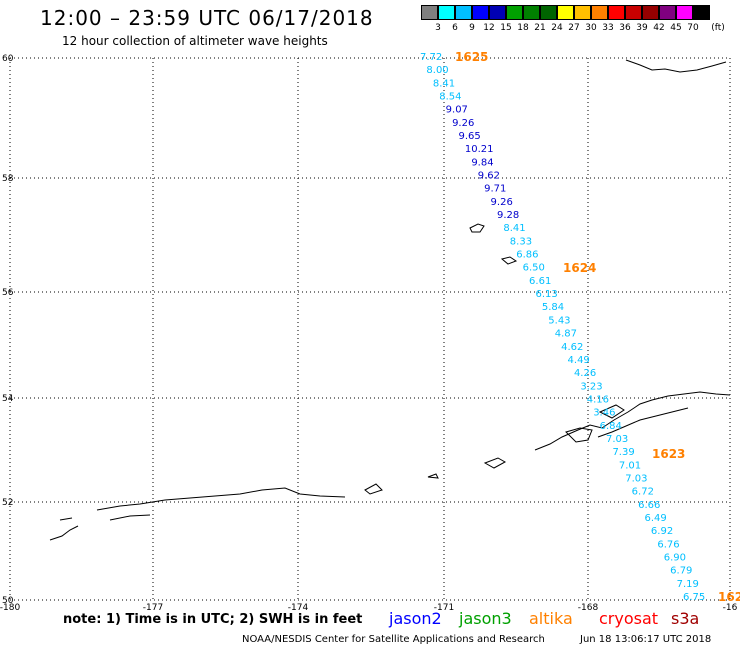 This screenshot has height=650, width=740. What do you see at coordinates (10, 608) in the screenshot?
I see `lon-tick-label: -180` at bounding box center [10, 608].